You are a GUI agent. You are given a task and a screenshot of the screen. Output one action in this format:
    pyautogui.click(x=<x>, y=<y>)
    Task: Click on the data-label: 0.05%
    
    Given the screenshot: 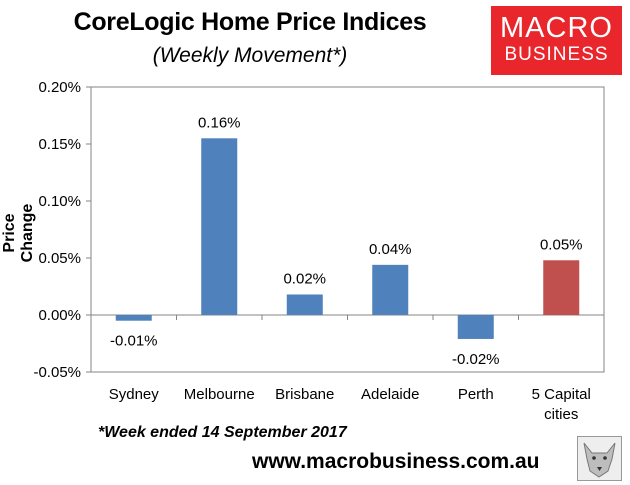 What is the action you would take?
    pyautogui.click(x=561, y=244)
    